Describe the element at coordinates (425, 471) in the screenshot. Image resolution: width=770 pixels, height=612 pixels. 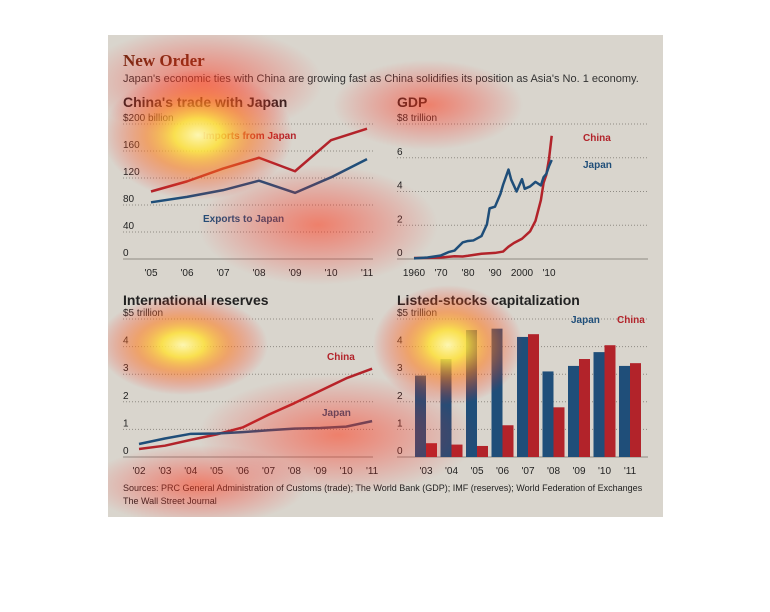
I see `x-tick-label: '03` at that location.